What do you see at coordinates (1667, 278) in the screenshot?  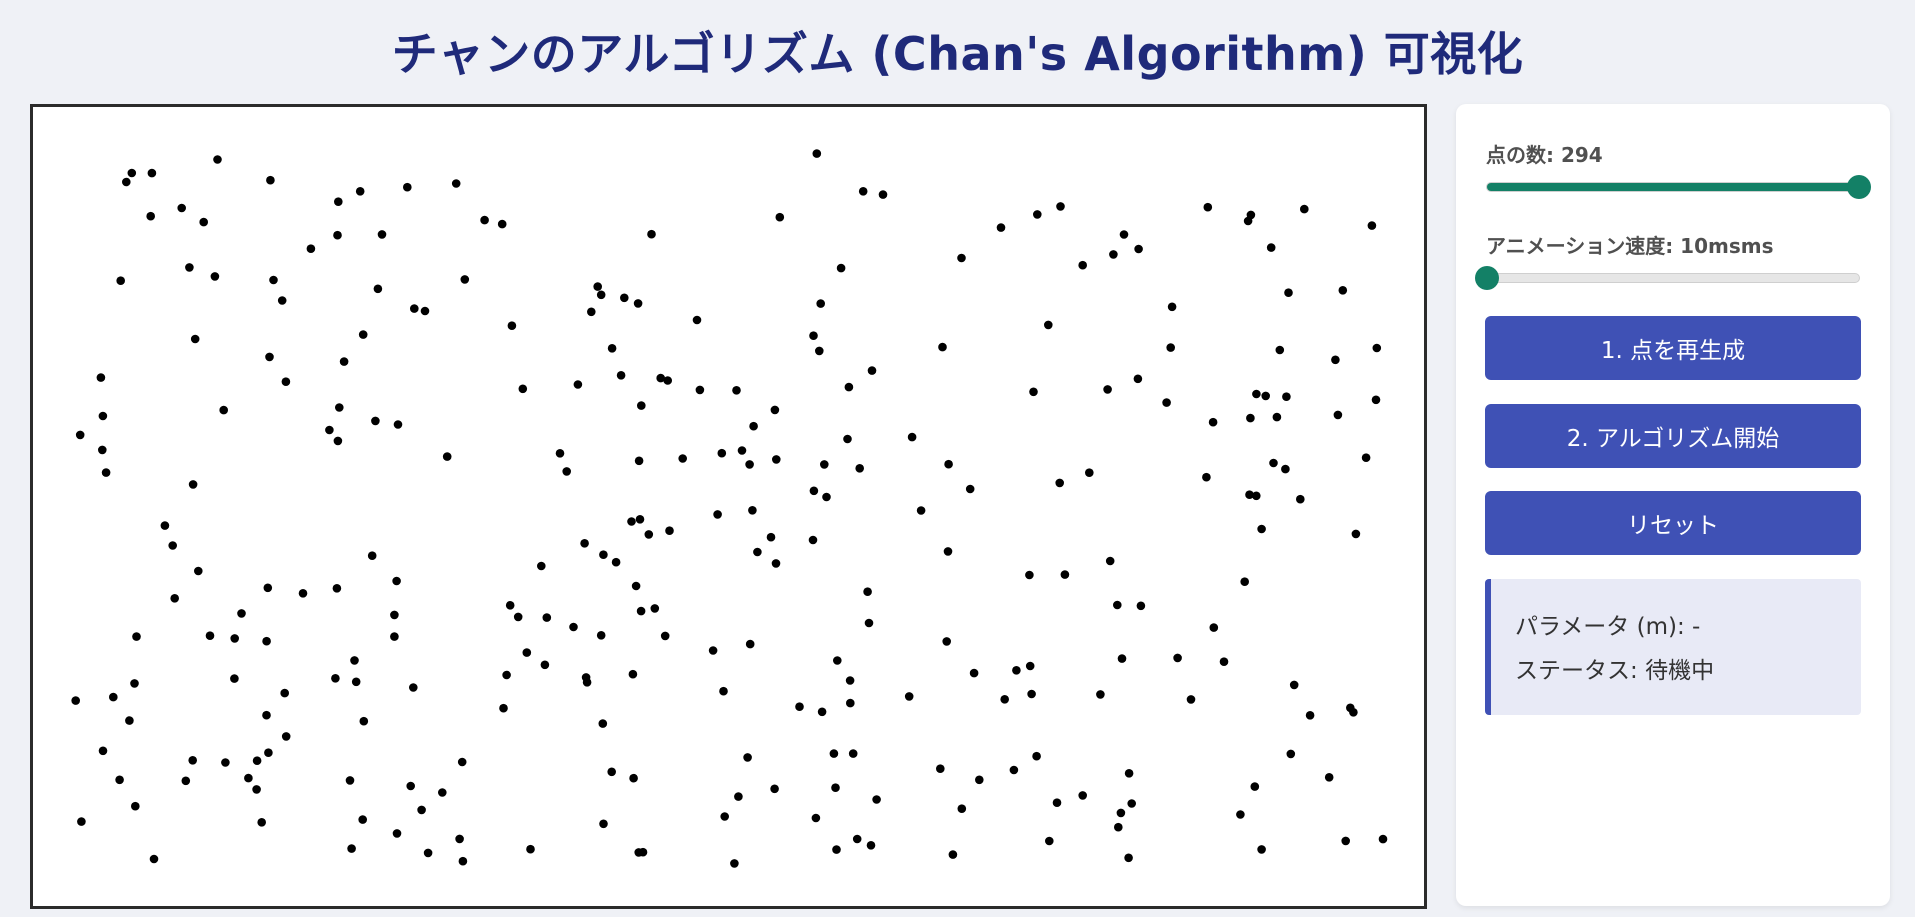 I see `speed-slider` at bounding box center [1667, 278].